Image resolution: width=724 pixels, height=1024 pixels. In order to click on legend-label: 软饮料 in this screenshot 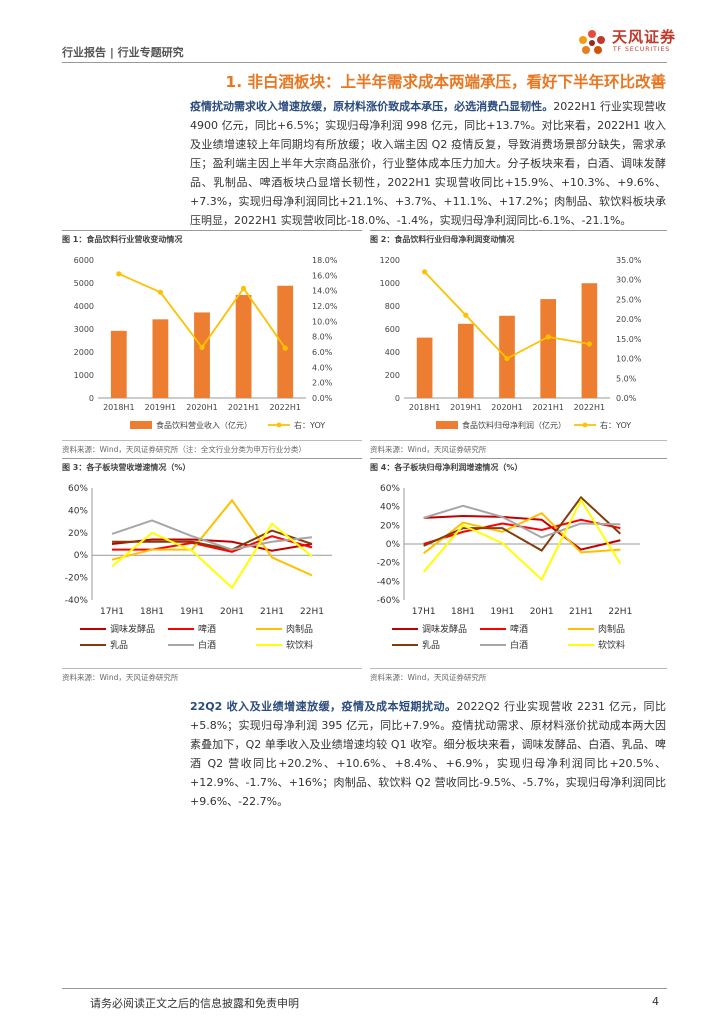, I will do `click(299, 645)`.